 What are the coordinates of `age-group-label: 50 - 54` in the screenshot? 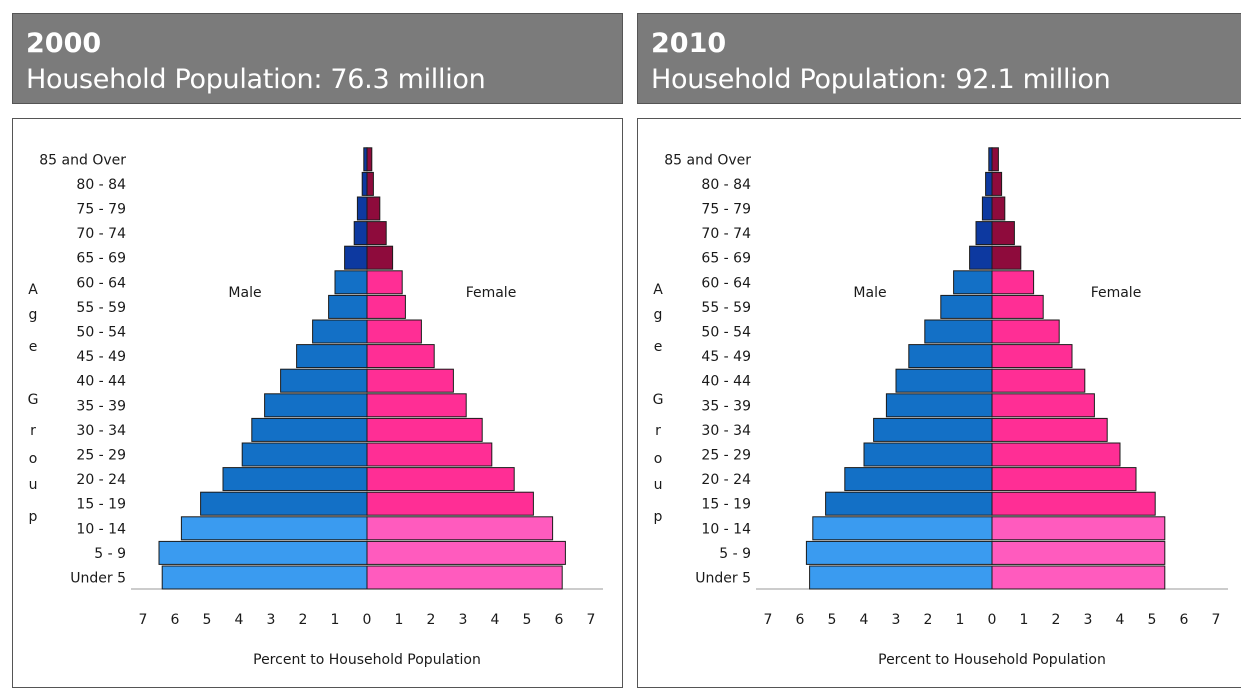 It's located at (101, 333).